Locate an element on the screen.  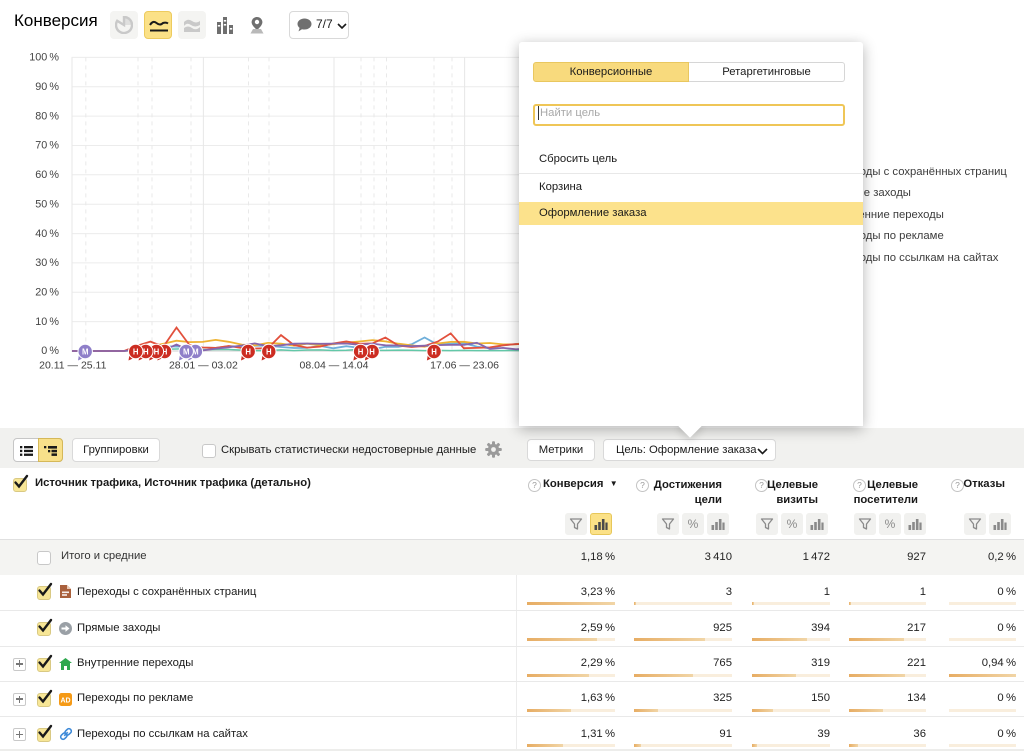
svg-text: 70 % is located at coordinates (47, 146).